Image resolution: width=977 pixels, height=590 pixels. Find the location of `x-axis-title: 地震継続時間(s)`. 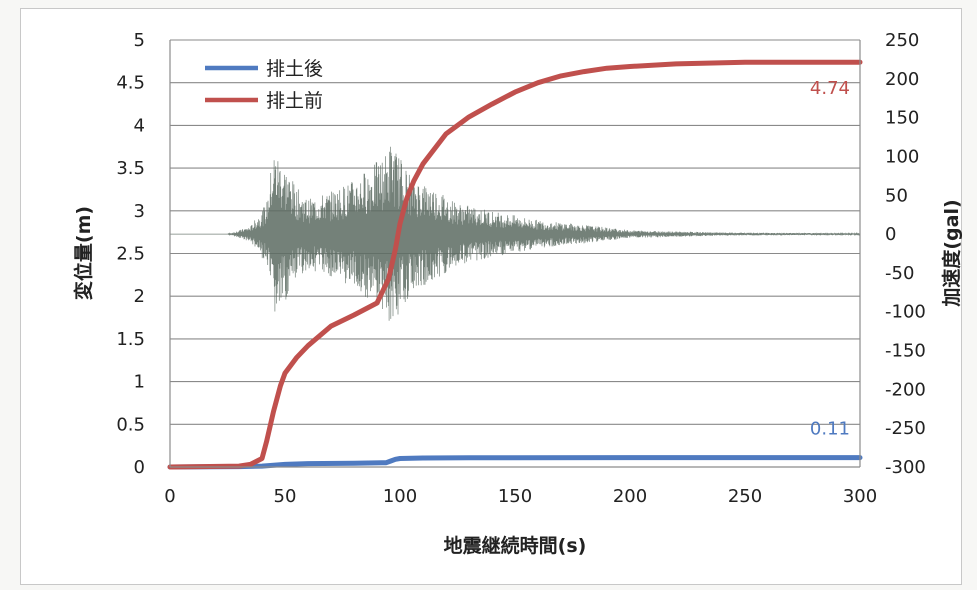

x-axis-title: 地震継続時間(s) is located at coordinates (515, 545).